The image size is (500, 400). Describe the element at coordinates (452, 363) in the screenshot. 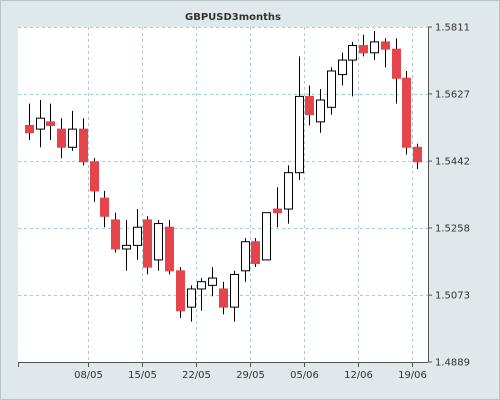

I see `y-tick-label: 1.4889` at that location.